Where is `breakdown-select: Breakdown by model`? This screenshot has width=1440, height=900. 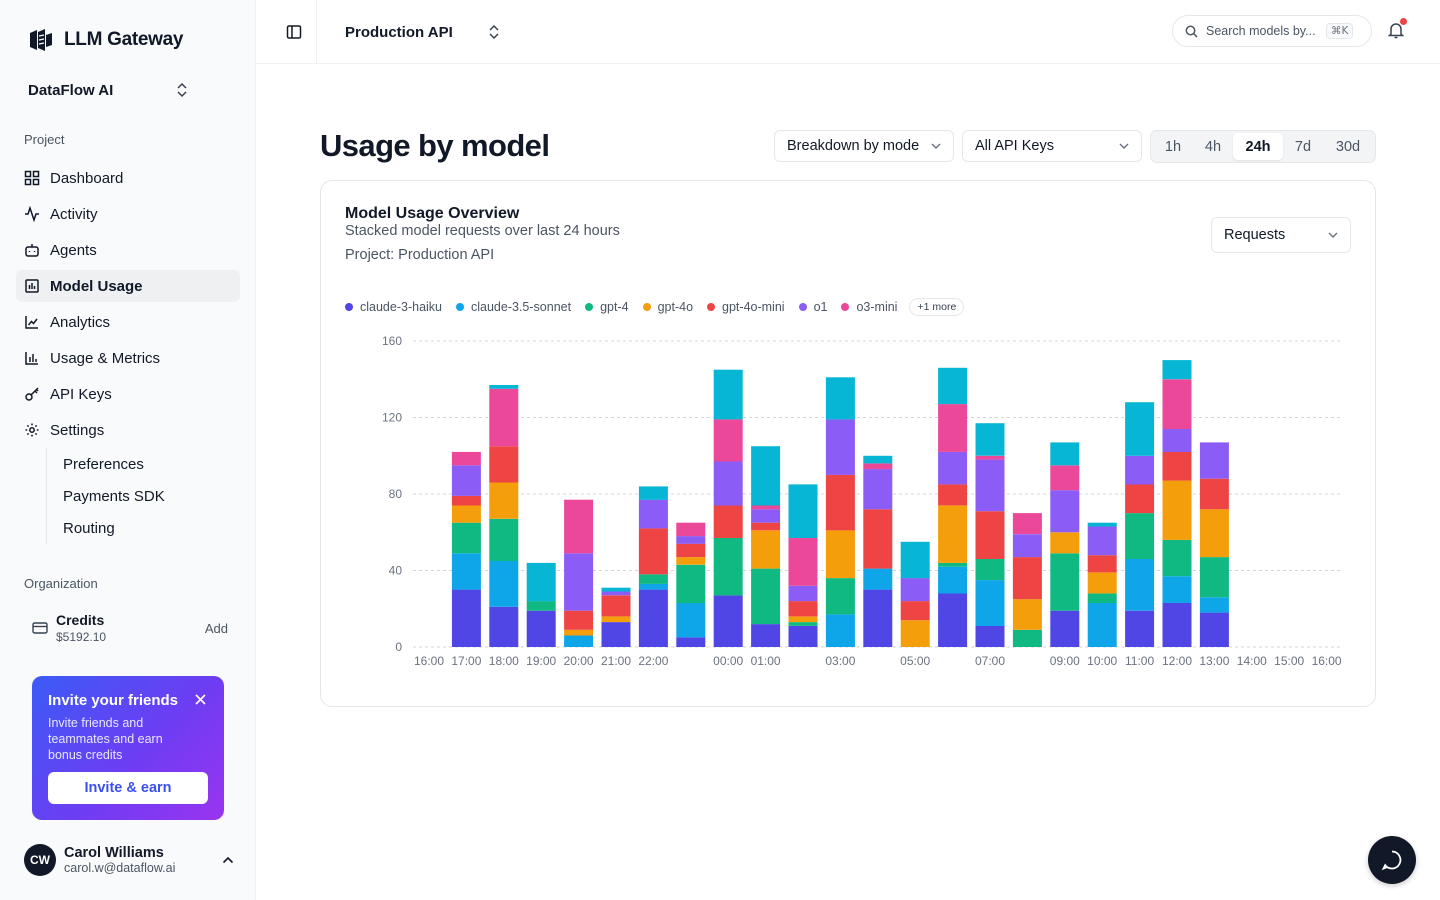 breakdown-select: Breakdown by model is located at coordinates (864, 146).